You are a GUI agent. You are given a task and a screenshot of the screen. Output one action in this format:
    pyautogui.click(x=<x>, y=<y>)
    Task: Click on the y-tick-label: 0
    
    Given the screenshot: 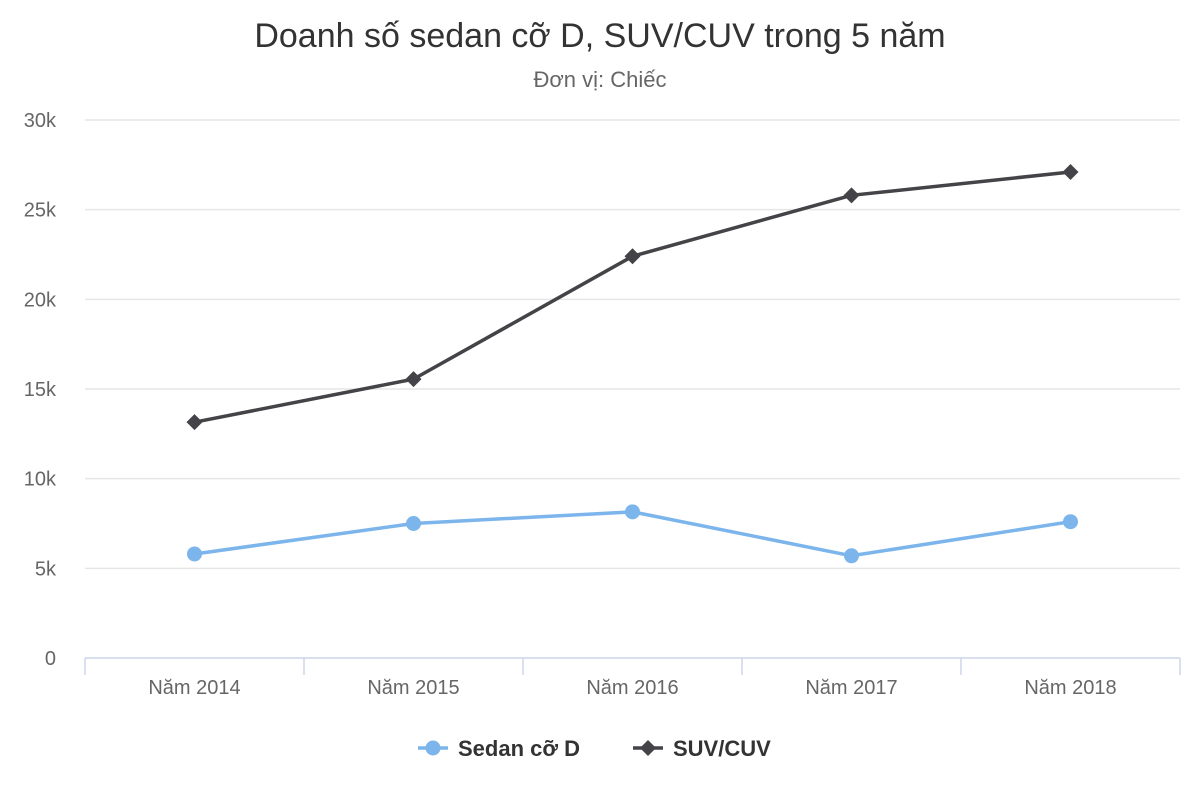 What is the action you would take?
    pyautogui.click(x=50, y=659)
    